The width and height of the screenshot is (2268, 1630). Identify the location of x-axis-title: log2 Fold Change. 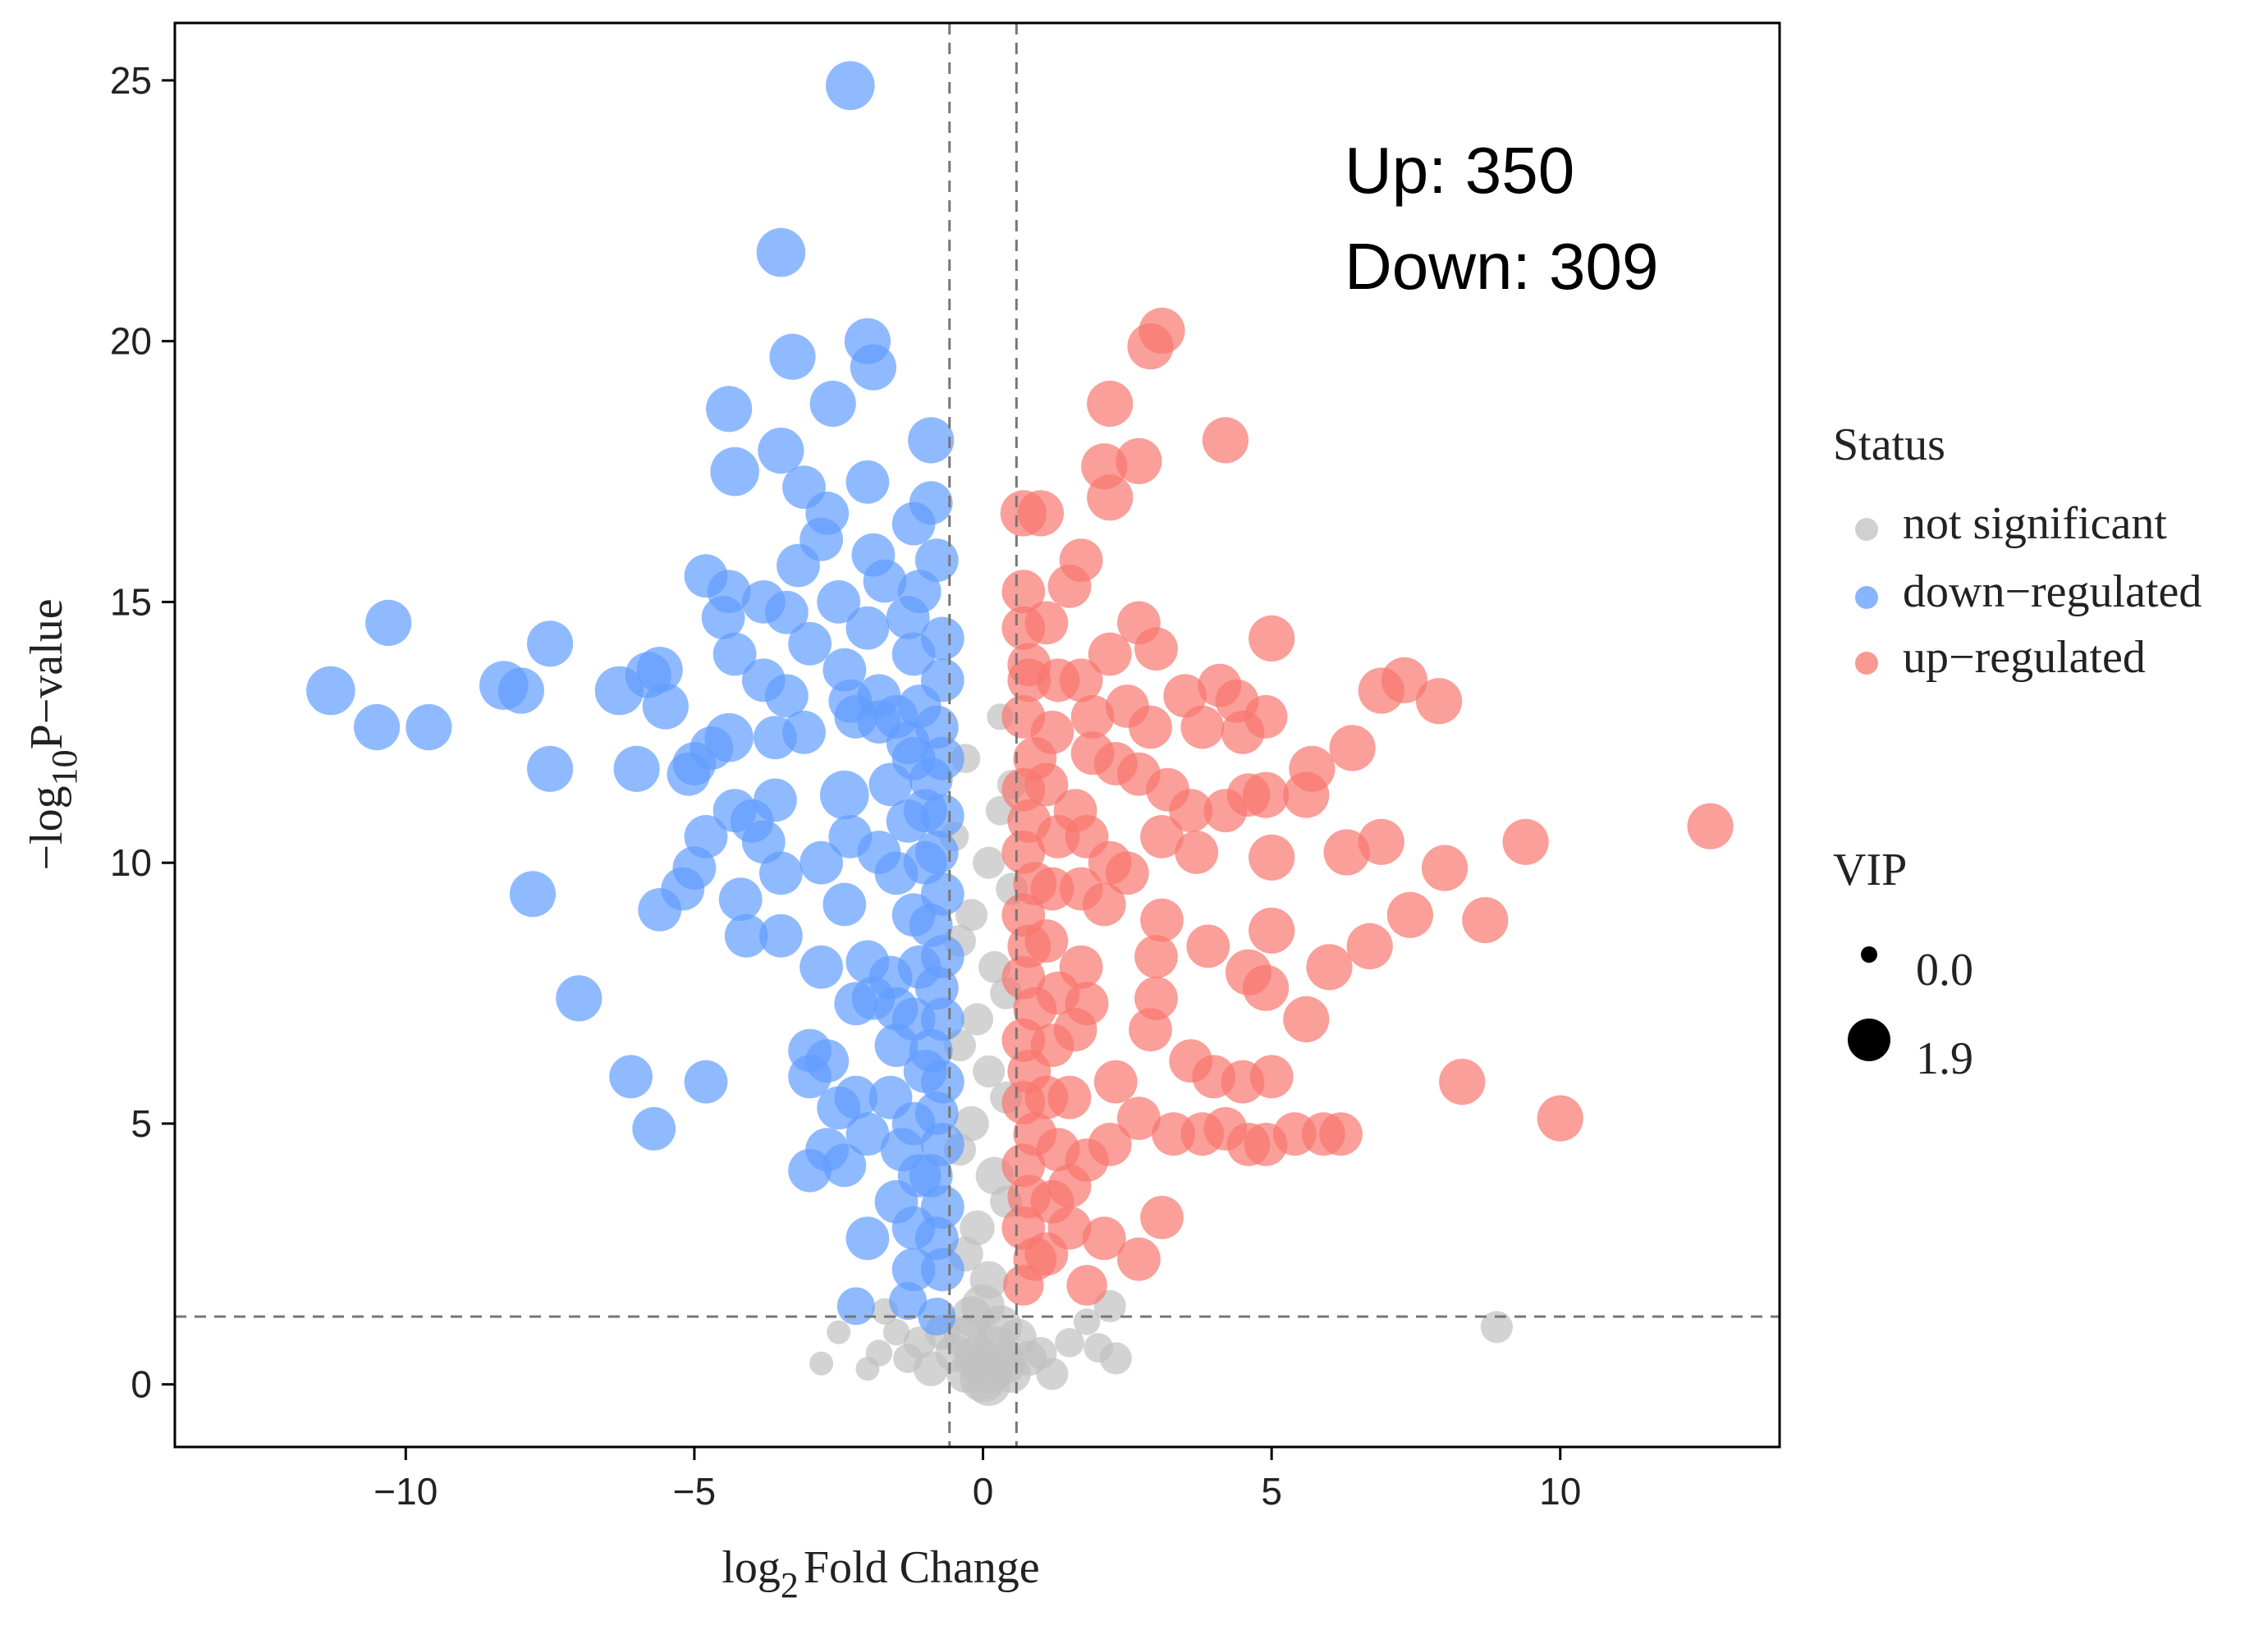
(880, 1574).